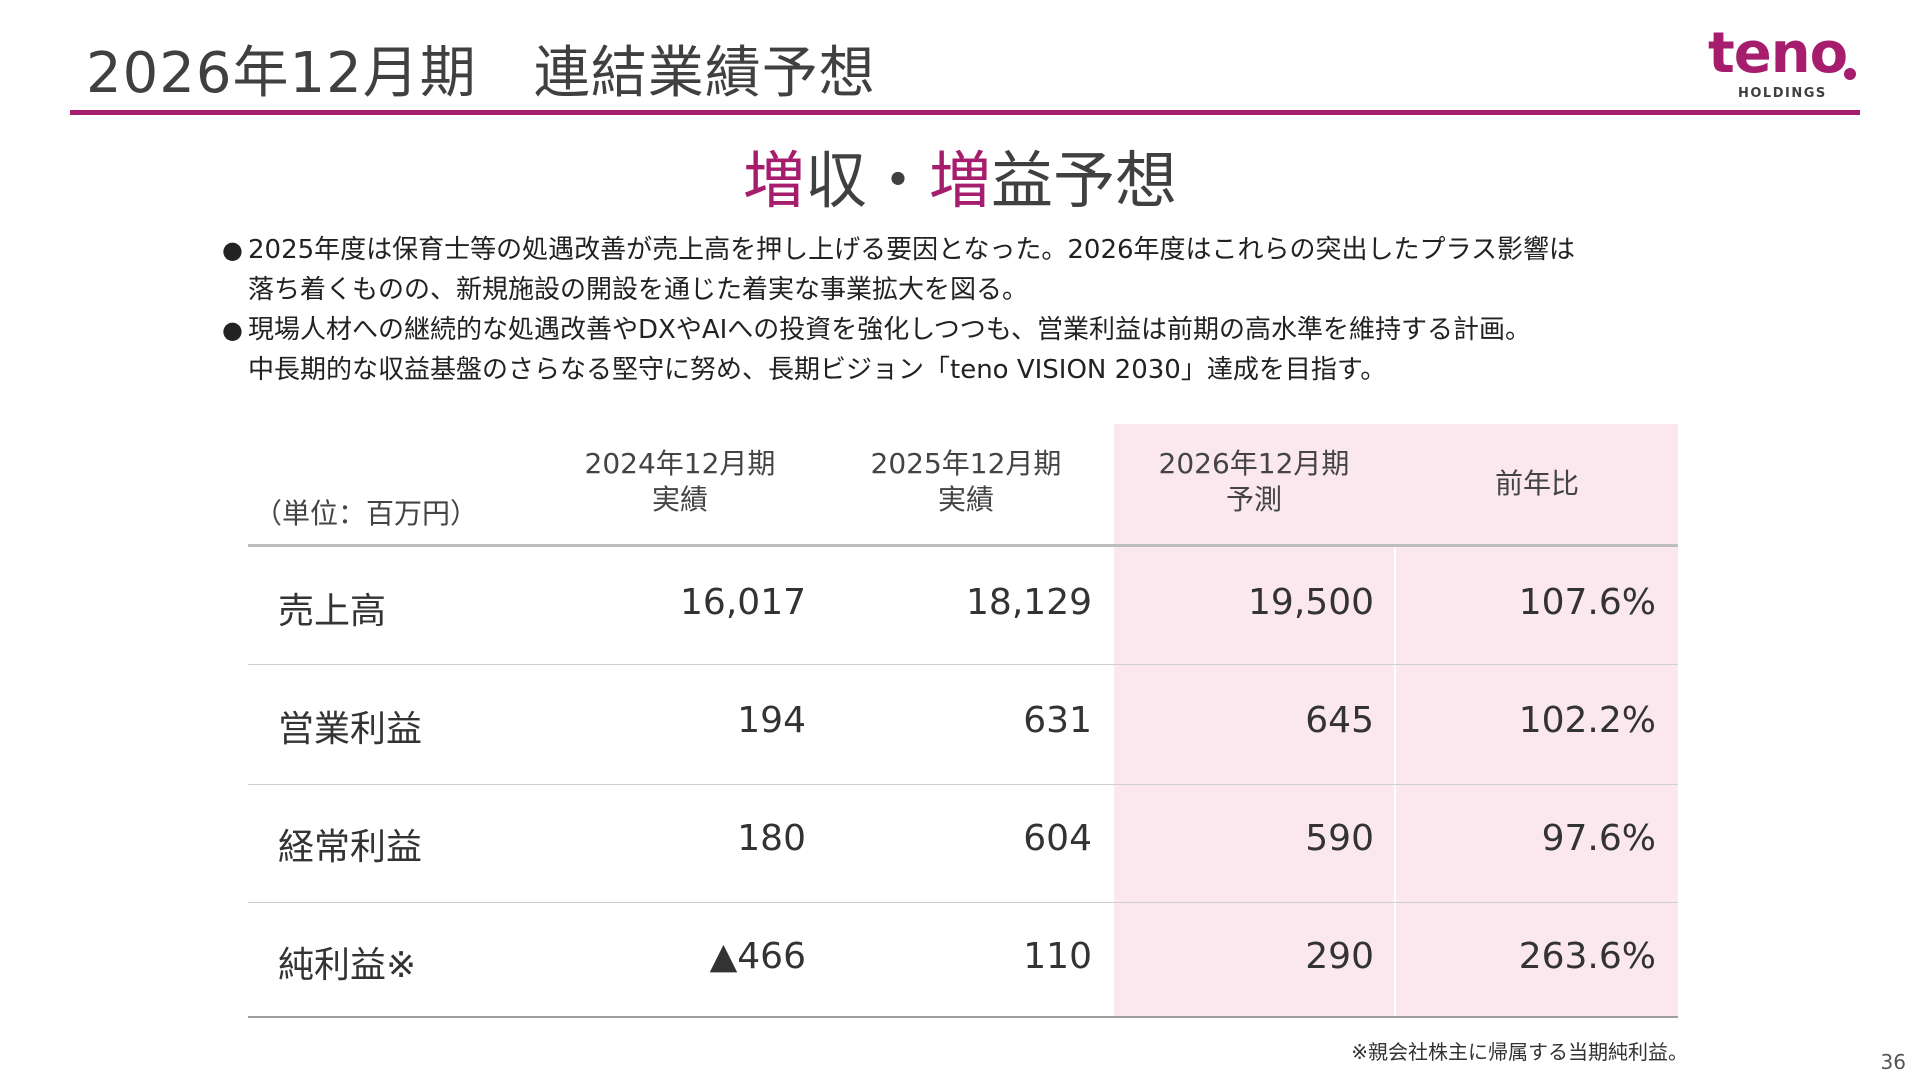 The image size is (1920, 1080). I want to click on logo-subtitle: HOLDINGS, so click(1782, 93).